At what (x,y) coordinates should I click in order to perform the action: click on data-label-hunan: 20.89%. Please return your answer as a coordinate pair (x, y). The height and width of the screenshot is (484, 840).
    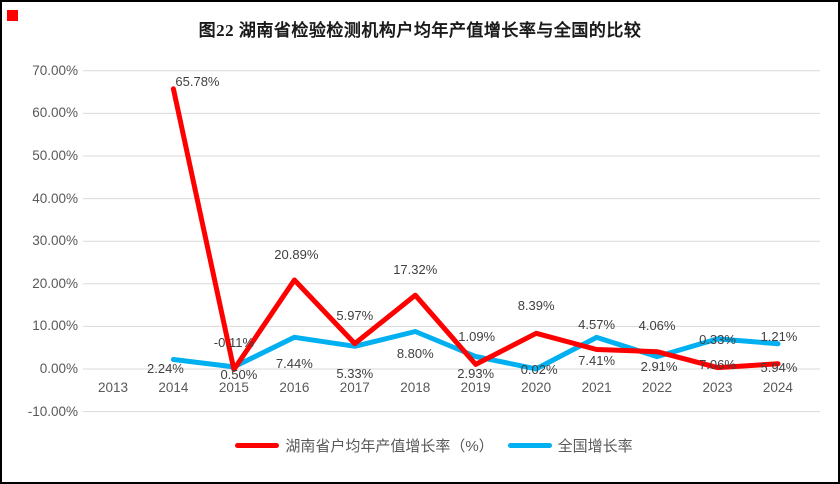
    Looking at the image, I should click on (296, 254).